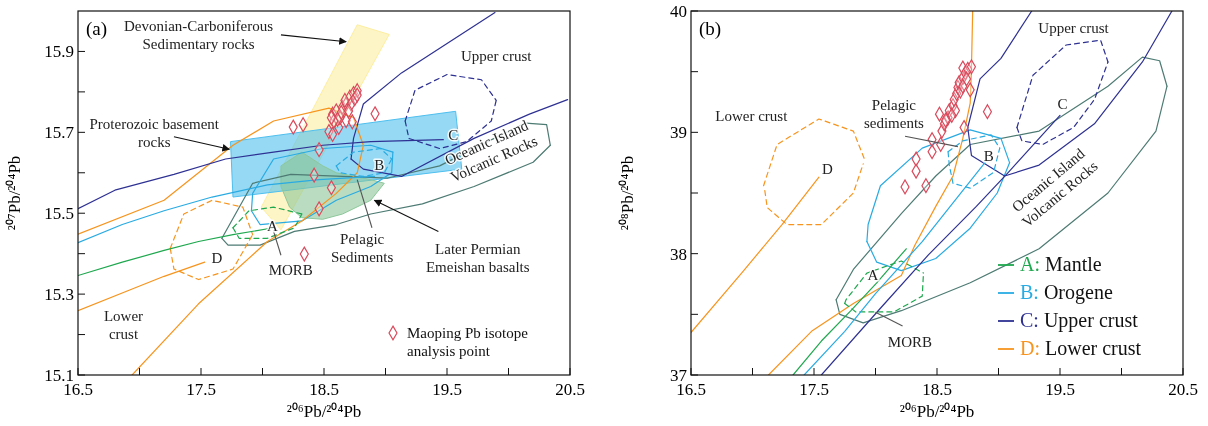 The height and width of the screenshot is (426, 1208). Describe the element at coordinates (1061, 264) in the screenshot. I see `legend-label: A: Mantle` at that location.